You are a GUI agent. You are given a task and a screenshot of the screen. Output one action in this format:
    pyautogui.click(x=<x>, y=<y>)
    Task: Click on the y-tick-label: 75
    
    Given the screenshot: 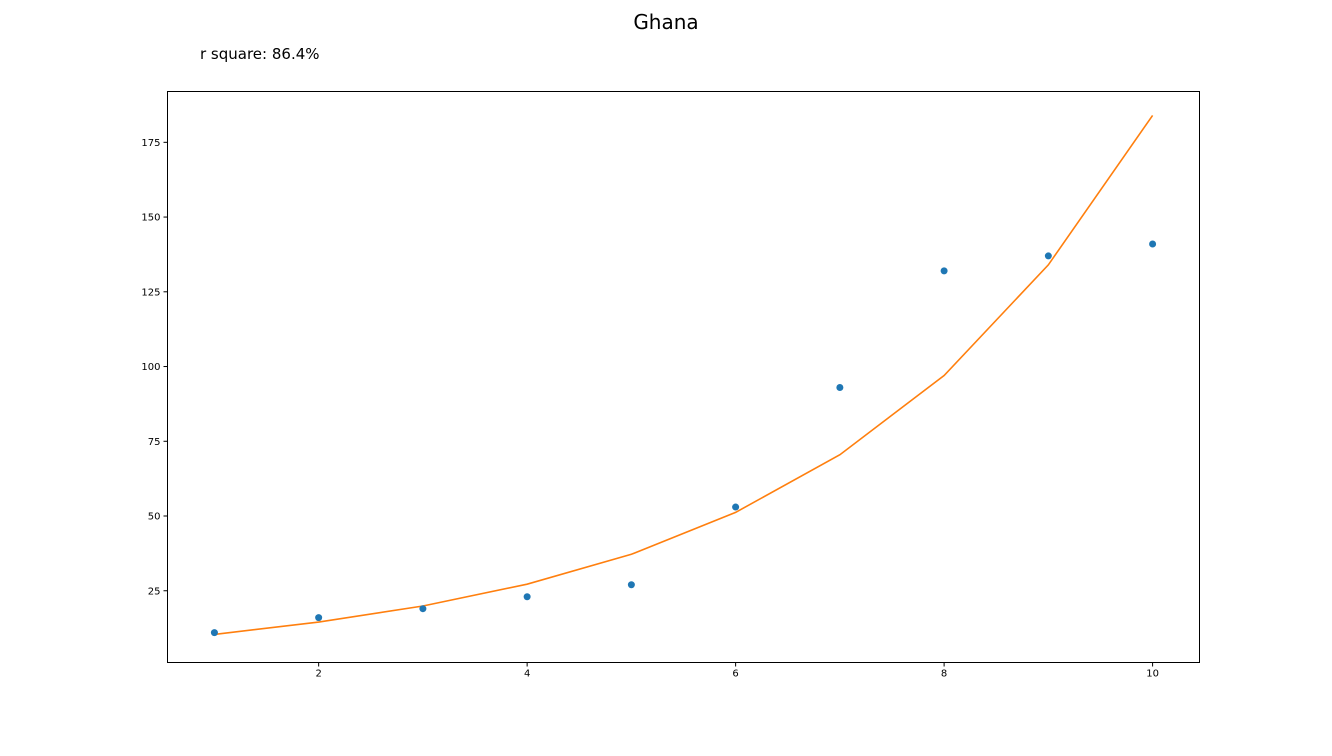 What is the action you would take?
    pyautogui.click(x=154, y=442)
    